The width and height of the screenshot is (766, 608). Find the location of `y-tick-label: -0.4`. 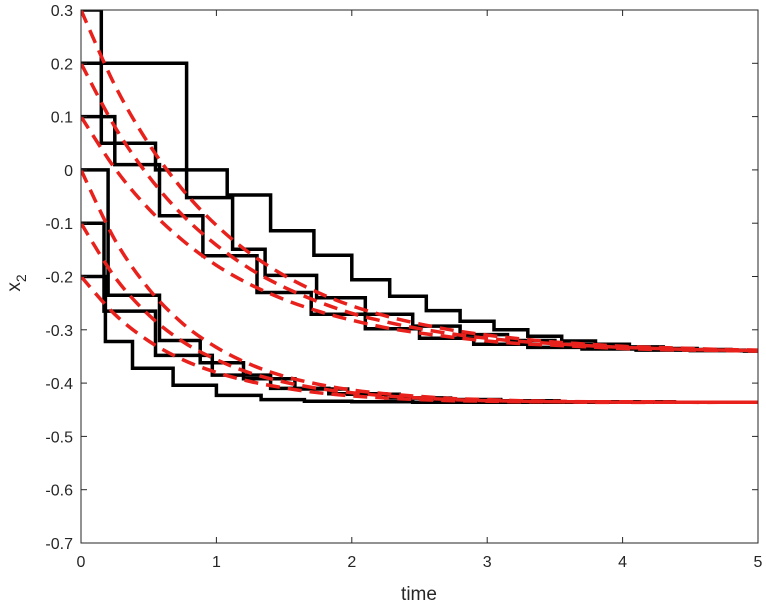

y-tick-label: -0.4 is located at coordinates (59, 384).